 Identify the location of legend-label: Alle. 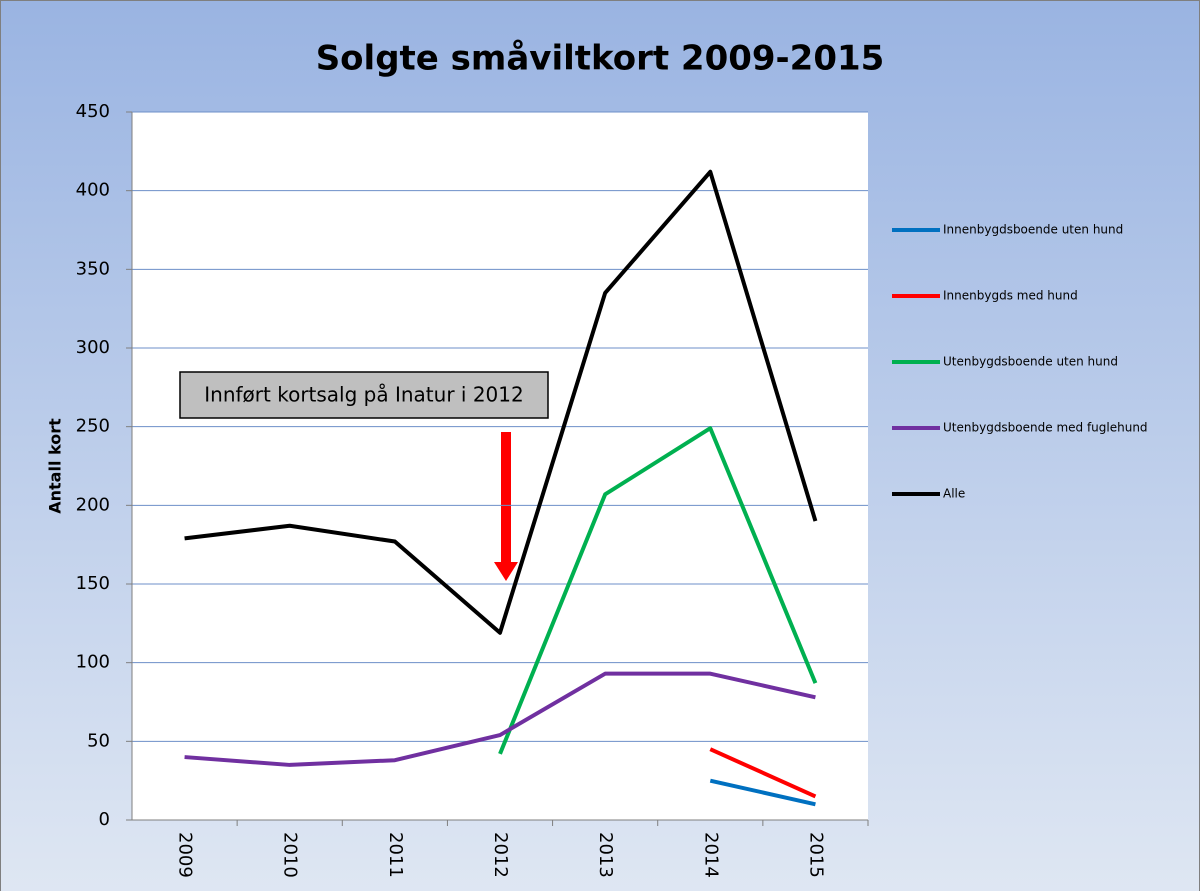
(954, 494).